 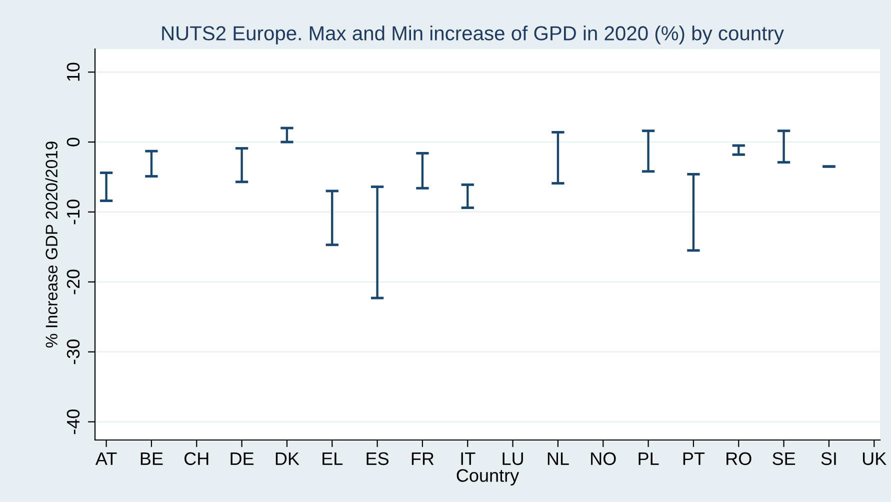 What do you see at coordinates (828, 459) in the screenshot?
I see `x-tick-label: SI` at bounding box center [828, 459].